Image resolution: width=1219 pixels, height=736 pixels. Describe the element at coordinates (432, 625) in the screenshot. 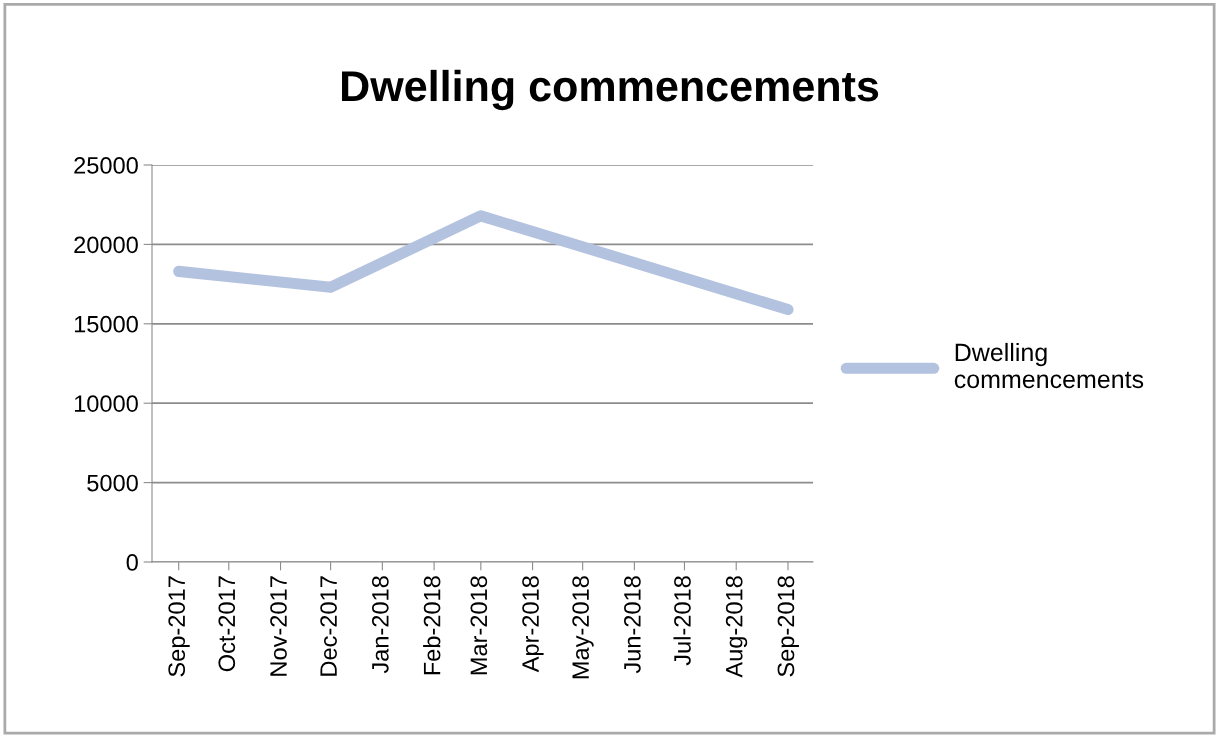

I see `x-tick-label: Feb-2018` at that location.